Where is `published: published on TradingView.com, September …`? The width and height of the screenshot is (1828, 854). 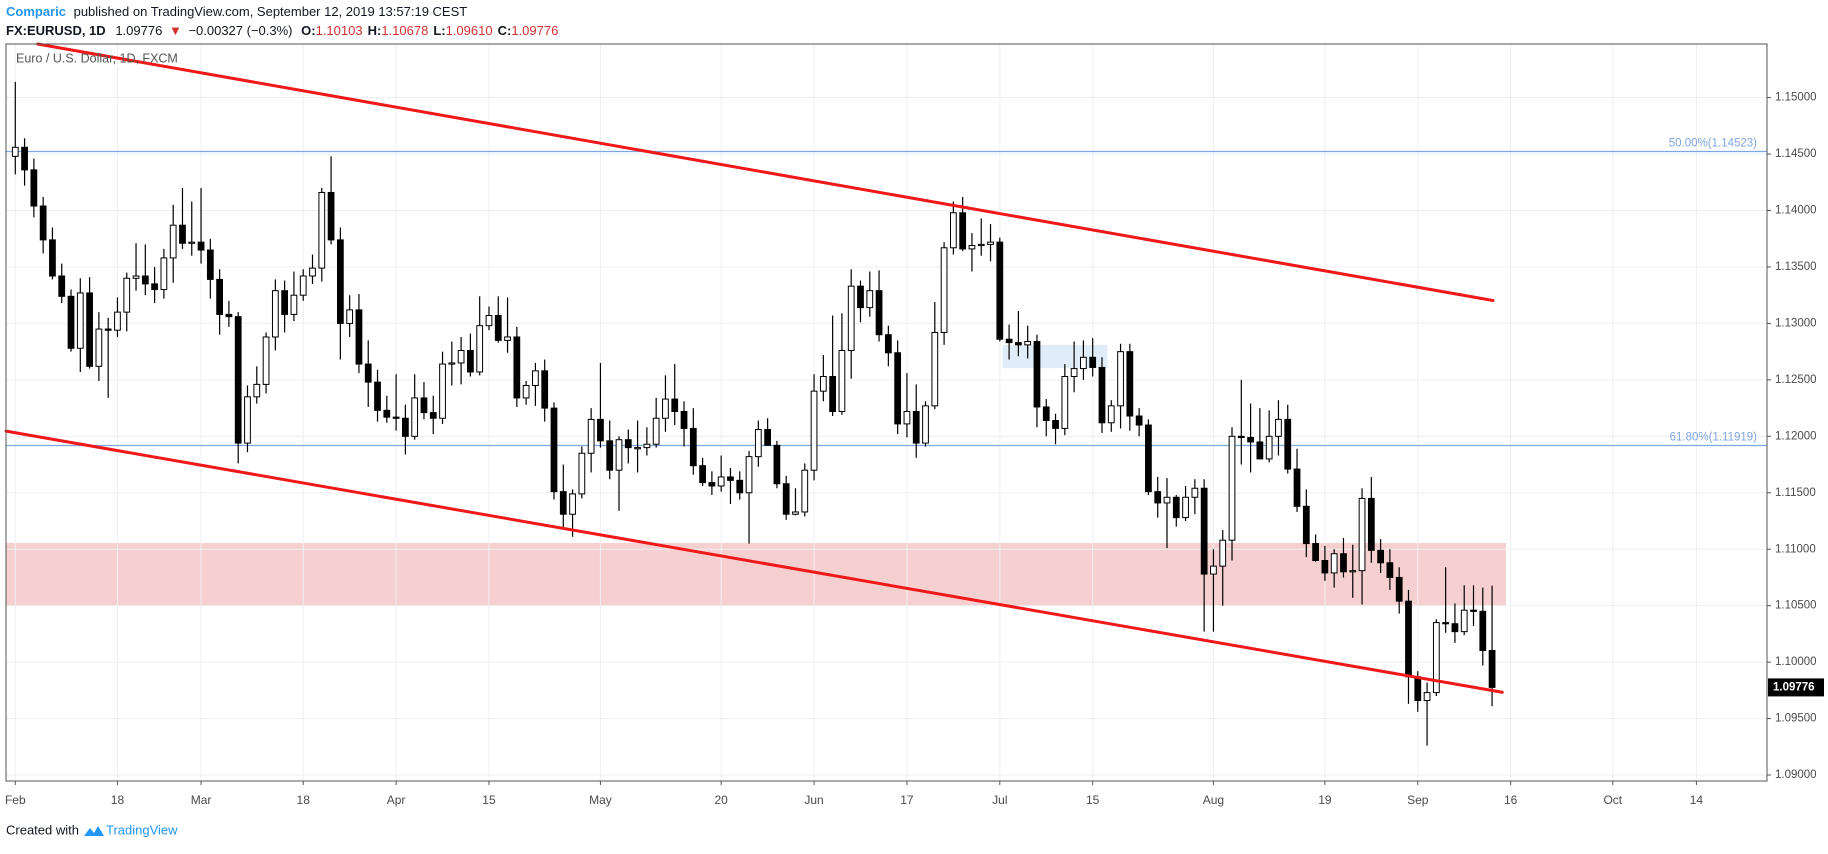
published: published on TradingView.com, September … is located at coordinates (271, 11).